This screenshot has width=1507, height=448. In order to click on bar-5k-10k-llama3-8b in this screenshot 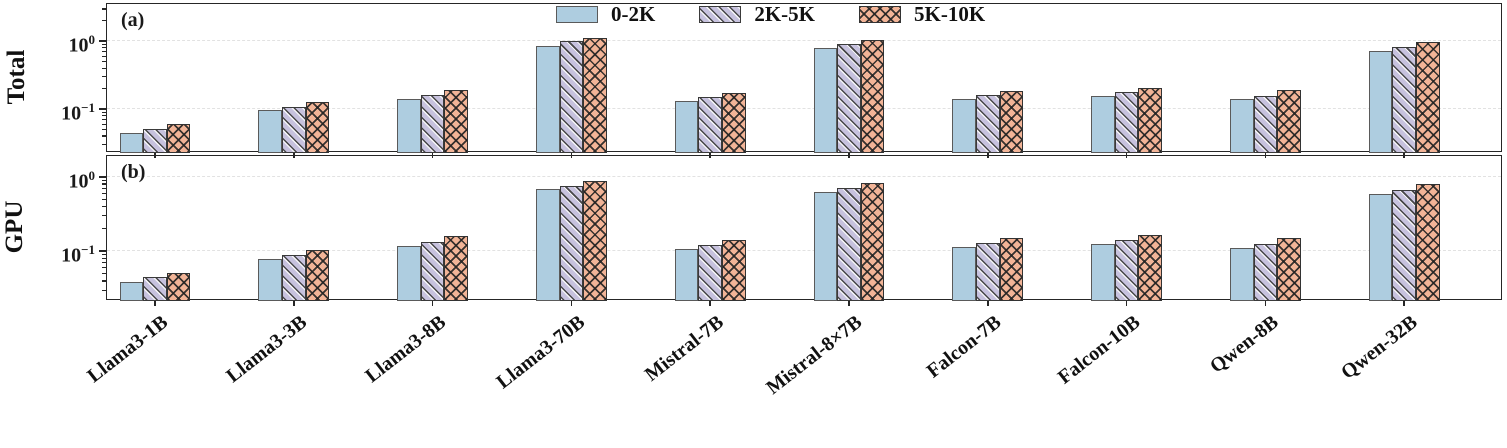, I will do `click(456, 268)`.